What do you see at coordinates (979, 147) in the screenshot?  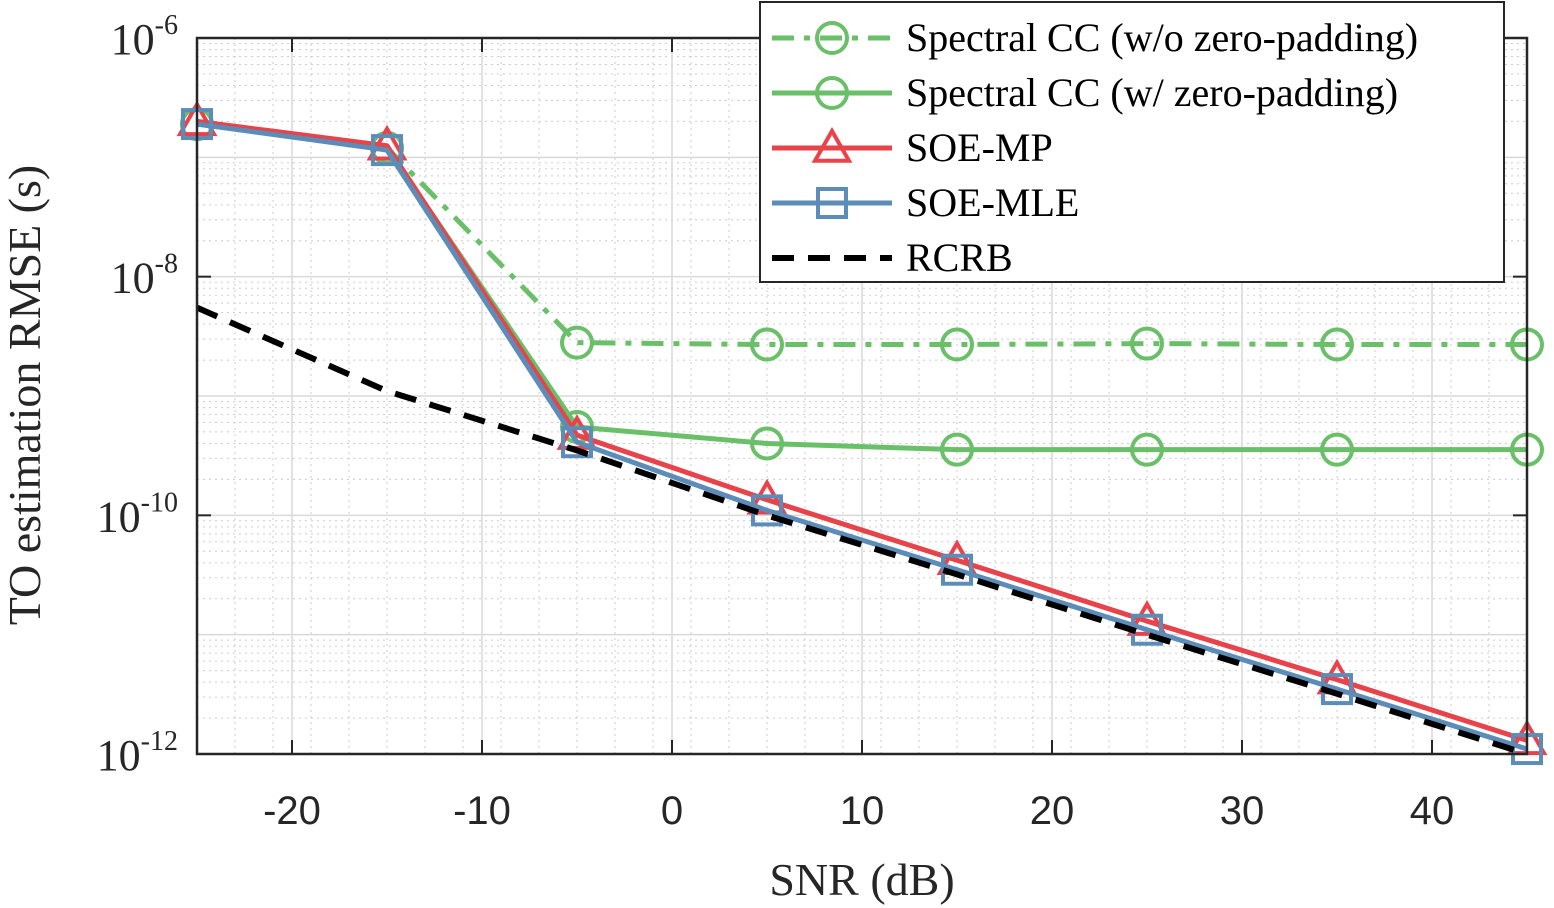 I see `legend-label: SOE-MP` at bounding box center [979, 147].